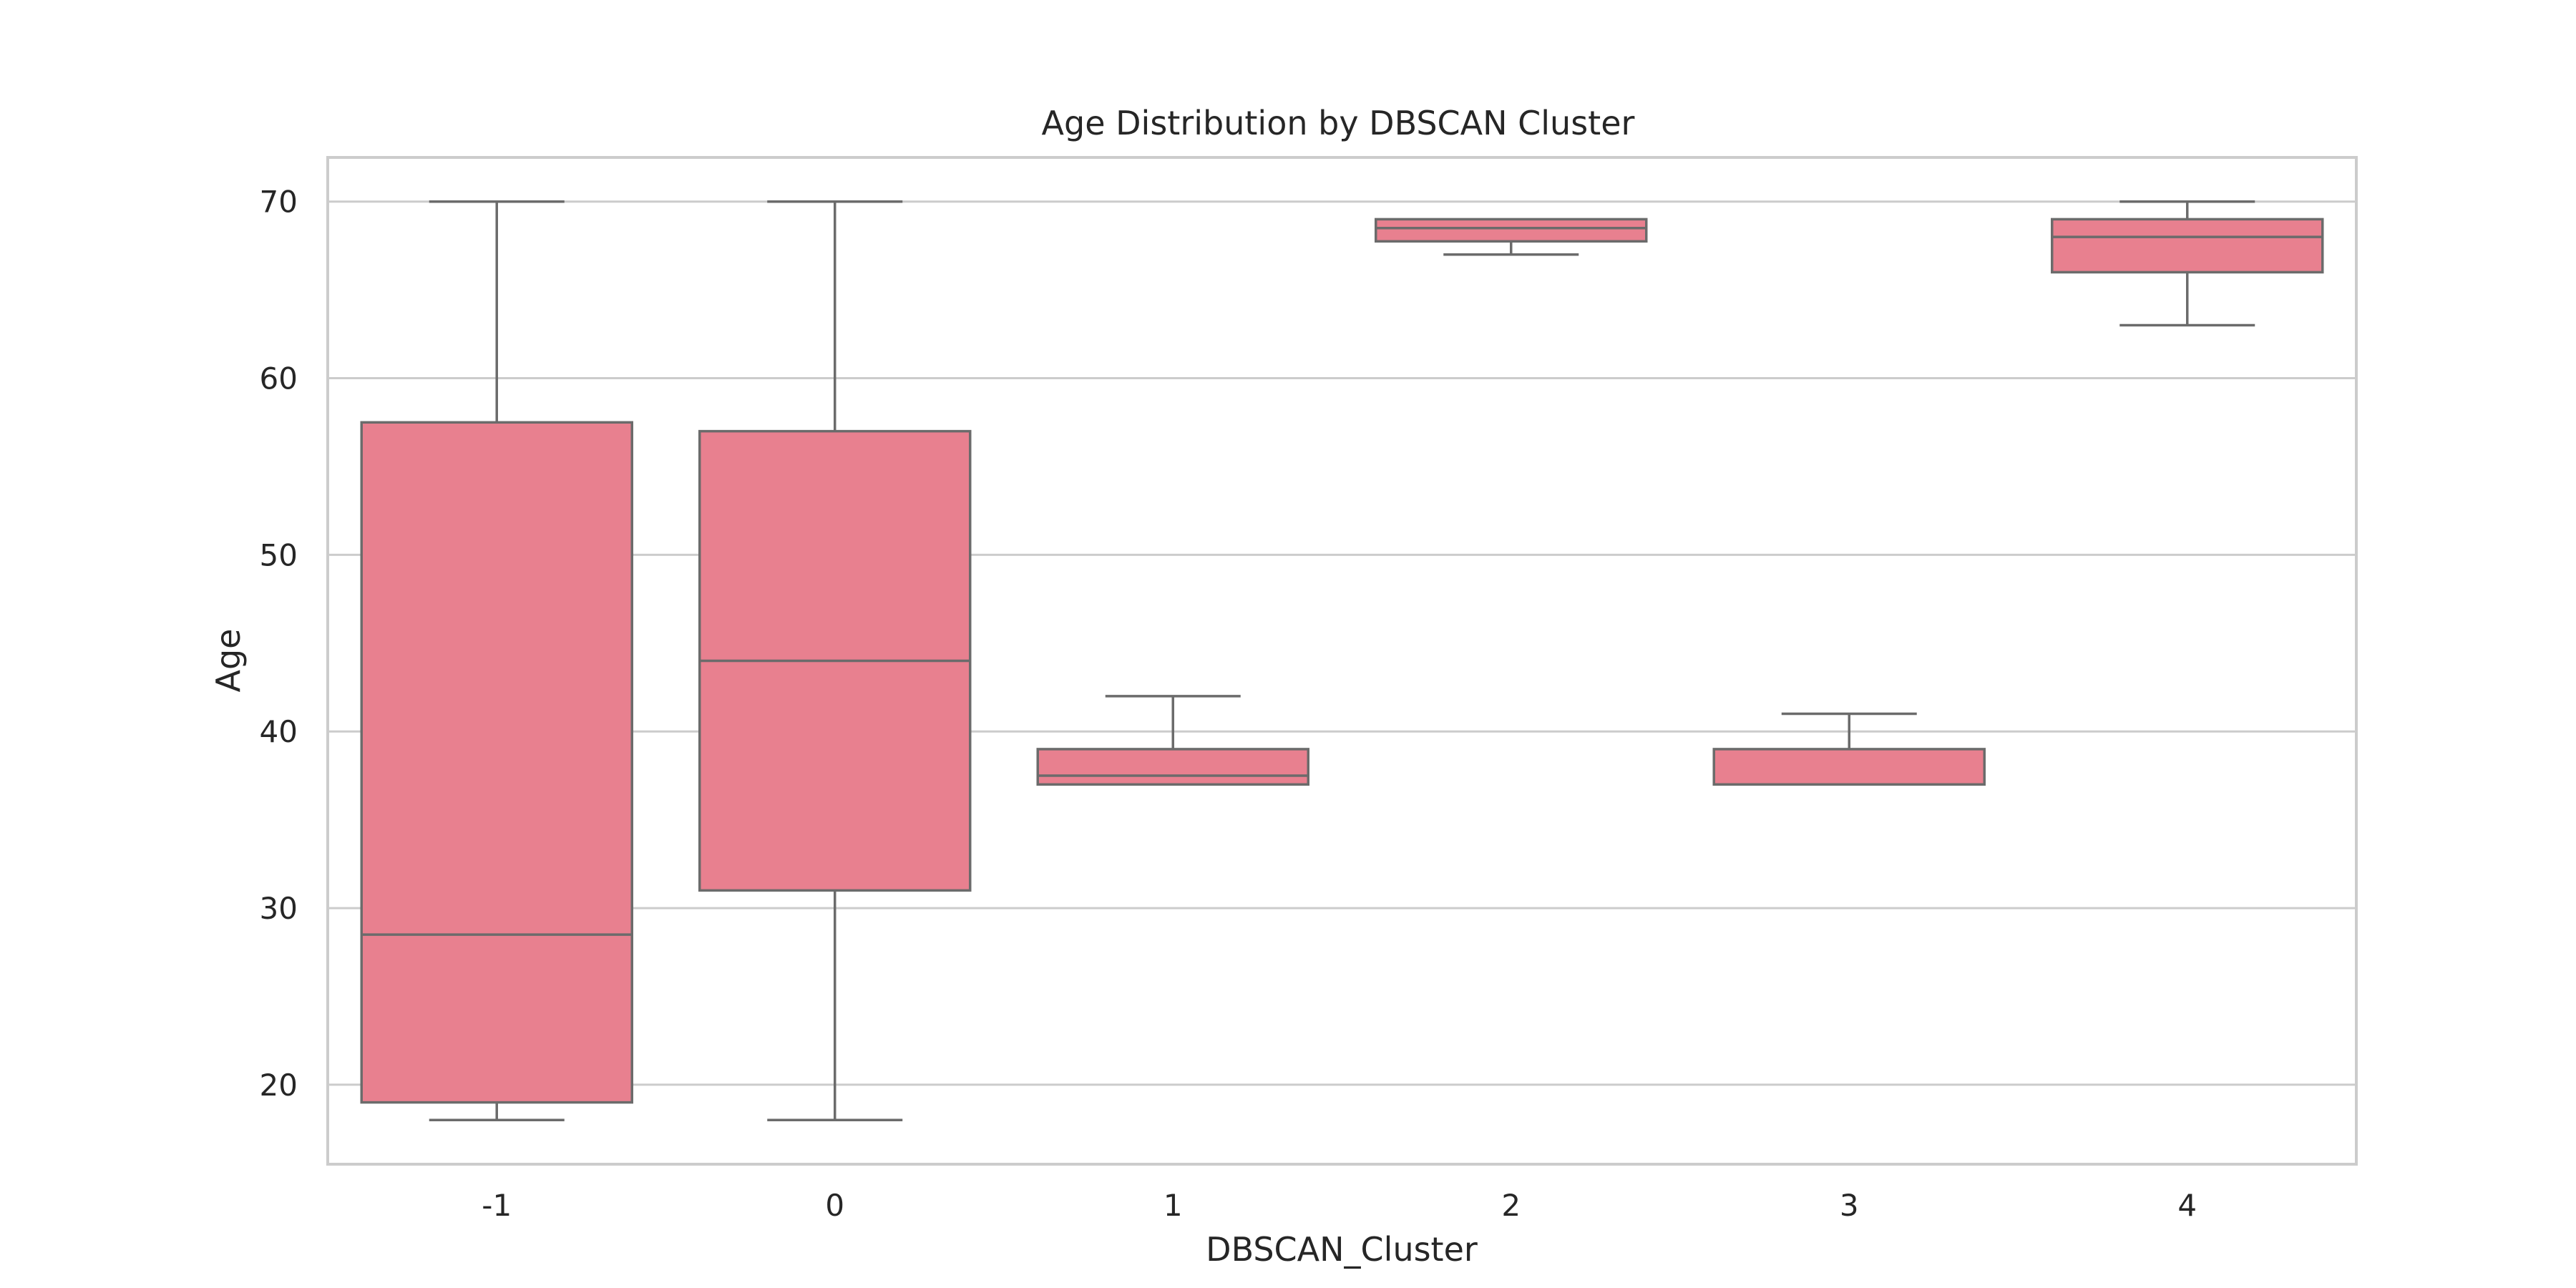  Describe the element at coordinates (497, 1205) in the screenshot. I see `x-tick-label: -1` at that location.